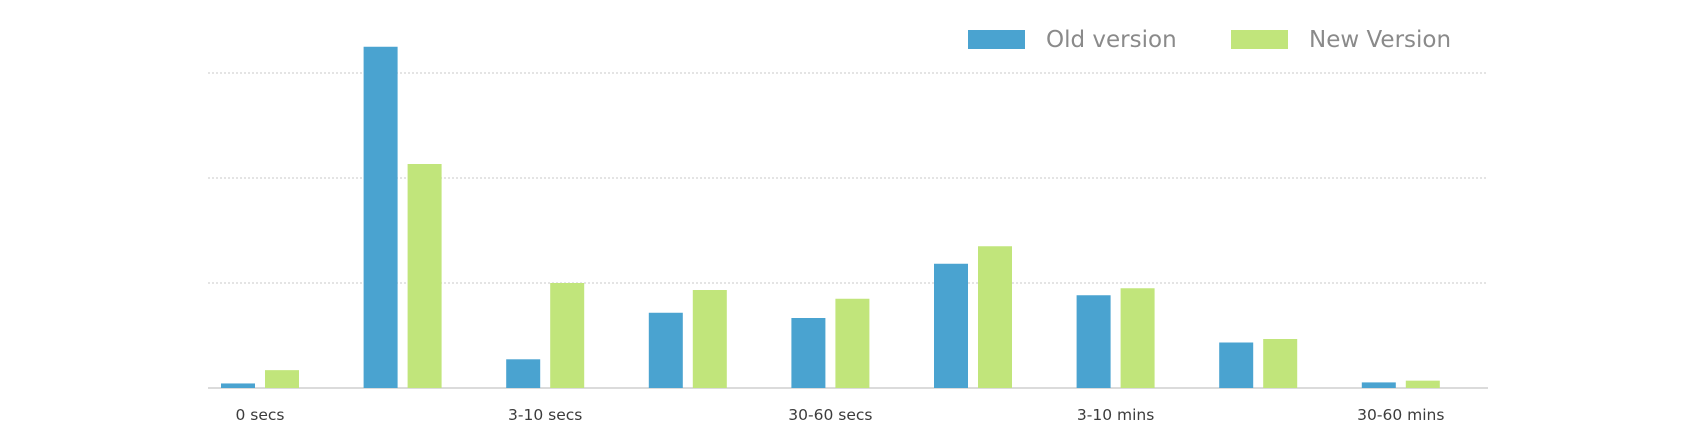  I want to click on x-tick-label: 3-10 mins, so click(1115, 415).